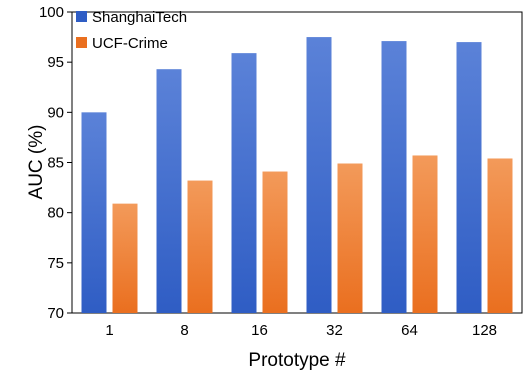 This screenshot has height=380, width=532. I want to click on y-tick-label: 100, so click(51, 12).